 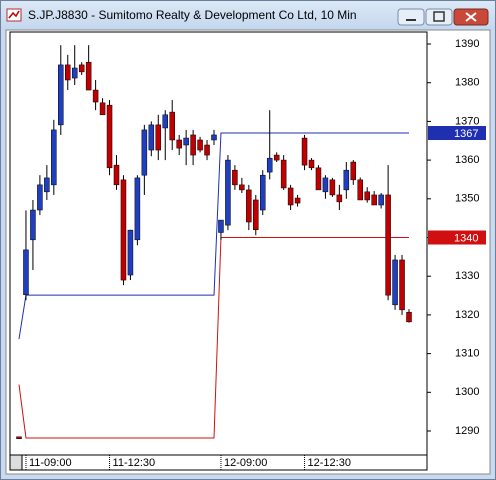 What do you see at coordinates (467, 392) in the screenshot?
I see `y-tick-label: 1300` at bounding box center [467, 392].